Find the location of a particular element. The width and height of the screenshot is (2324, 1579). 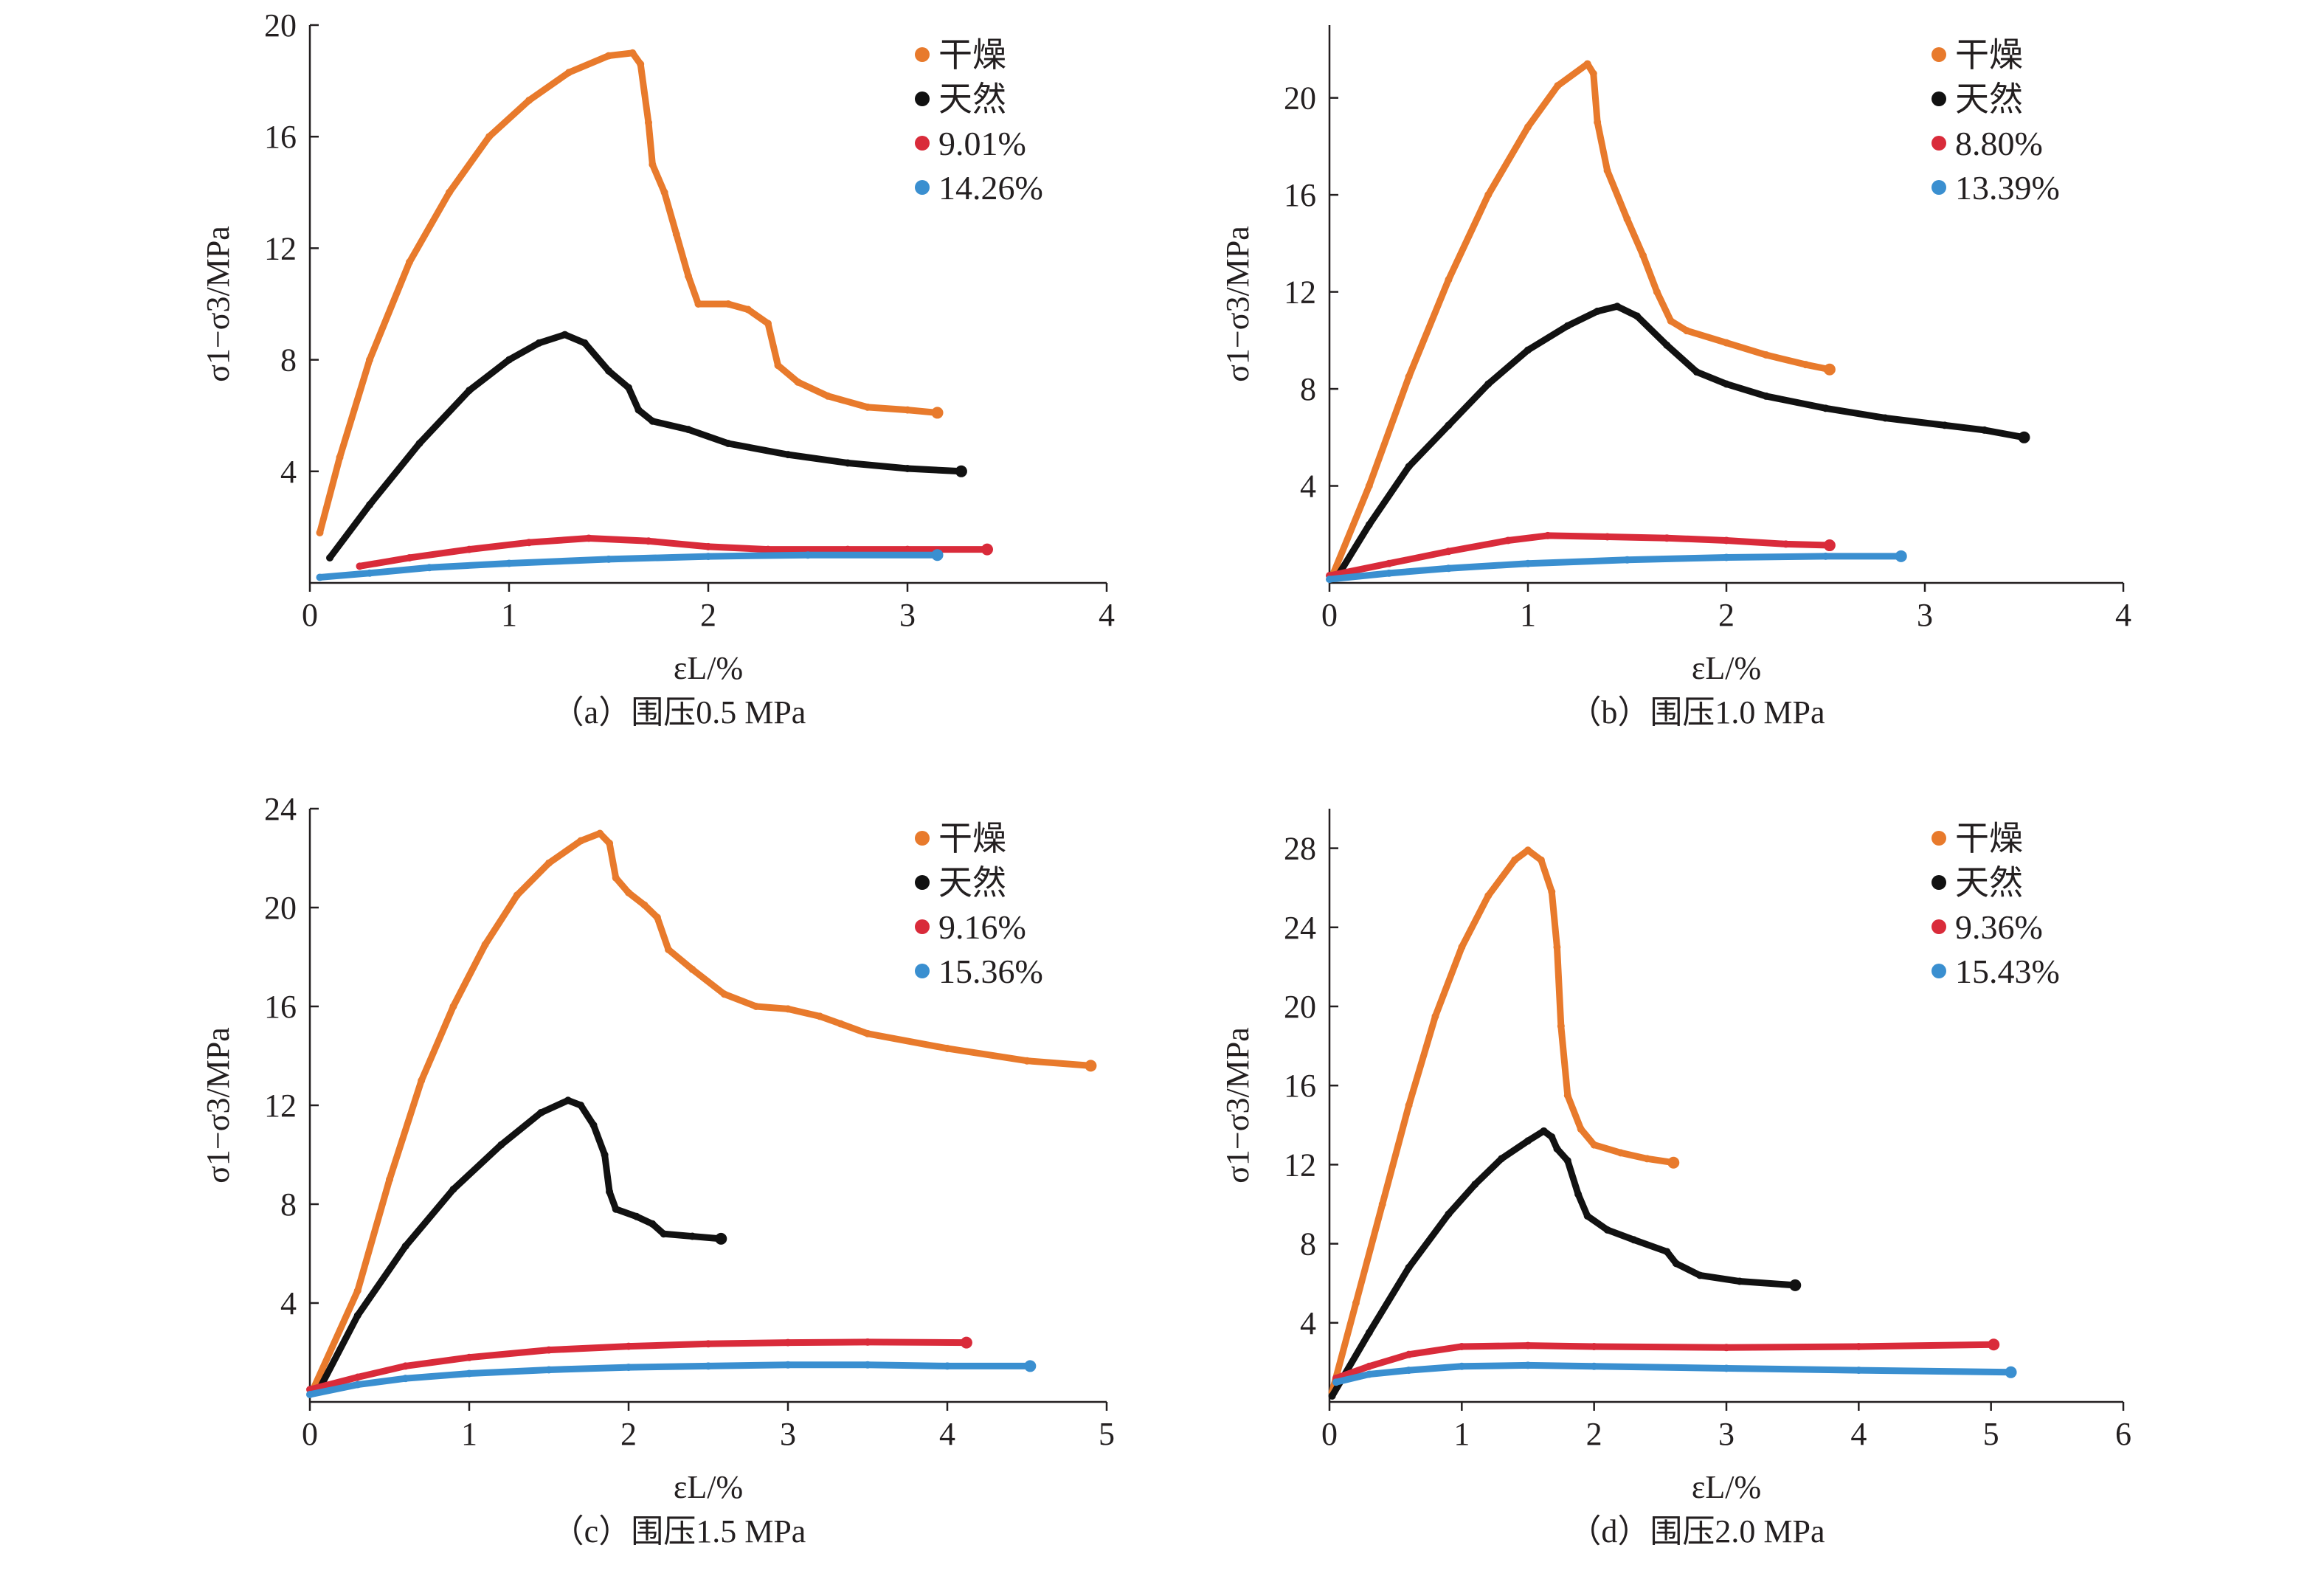

x-tick-label: 4 is located at coordinates (947, 1434).